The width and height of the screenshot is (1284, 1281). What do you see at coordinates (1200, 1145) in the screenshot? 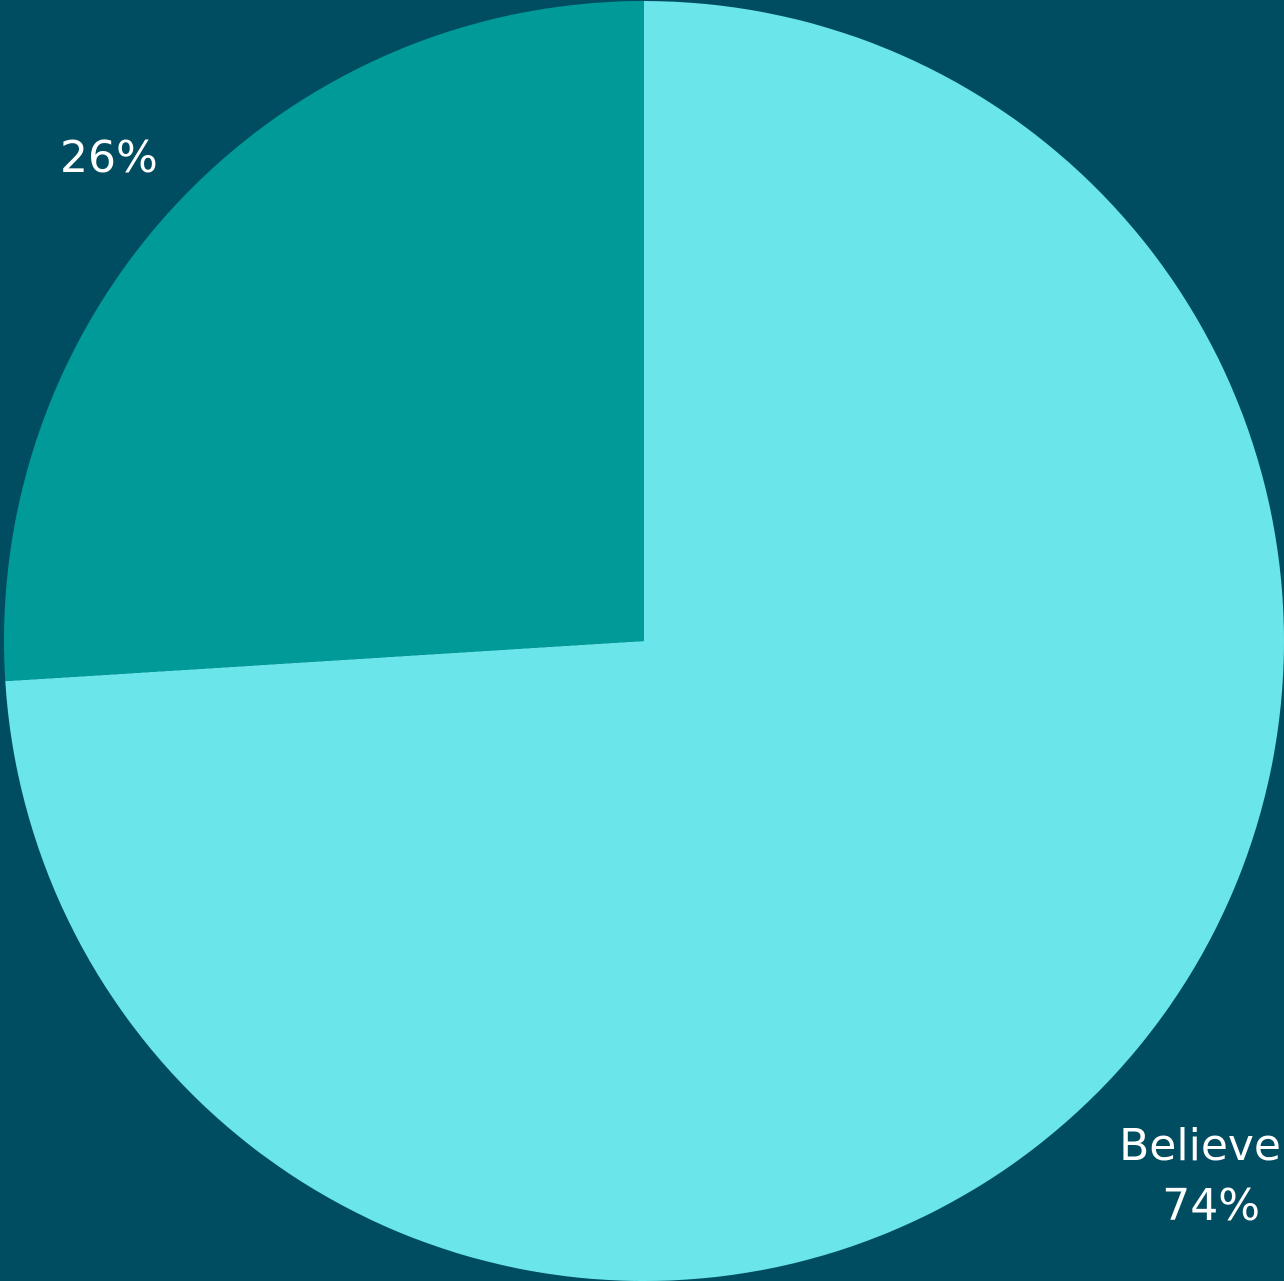
I see `slice-name-label-believe: Believe` at bounding box center [1200, 1145].